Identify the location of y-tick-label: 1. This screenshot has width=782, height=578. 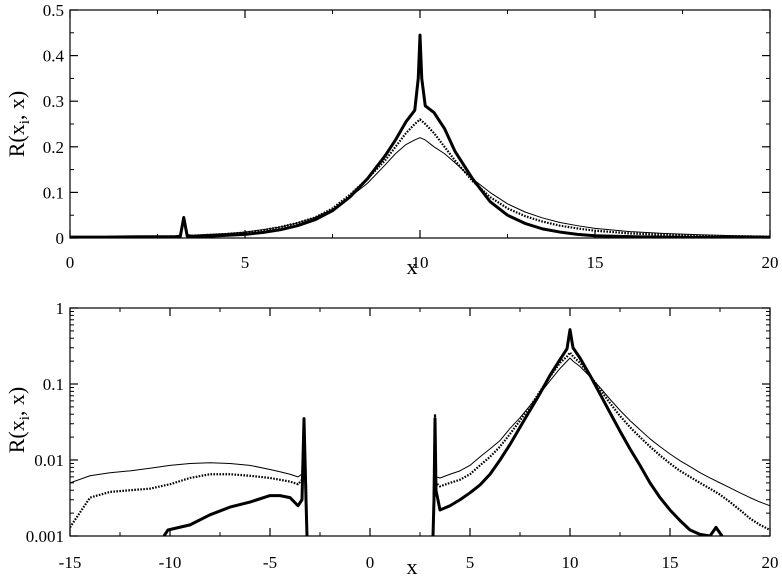
(60, 308).